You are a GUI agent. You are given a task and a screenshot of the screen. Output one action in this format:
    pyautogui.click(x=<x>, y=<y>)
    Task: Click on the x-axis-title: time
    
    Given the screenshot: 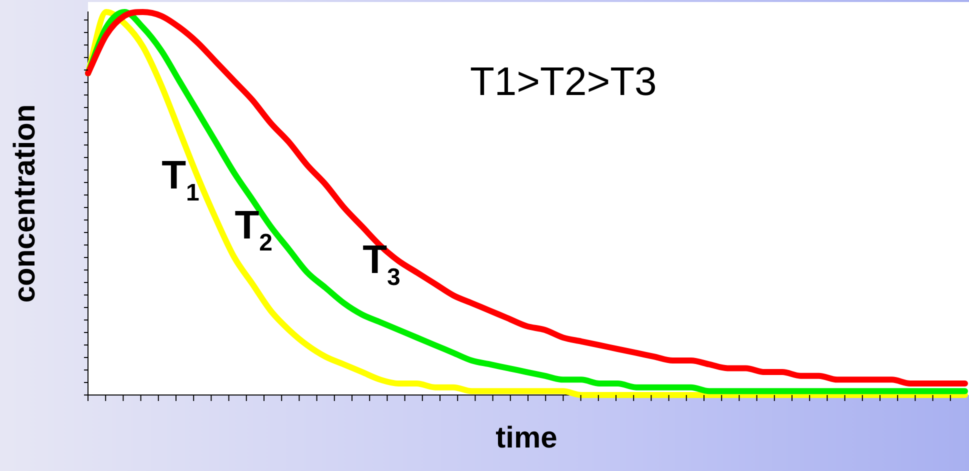 What is the action you would take?
    pyautogui.click(x=527, y=437)
    